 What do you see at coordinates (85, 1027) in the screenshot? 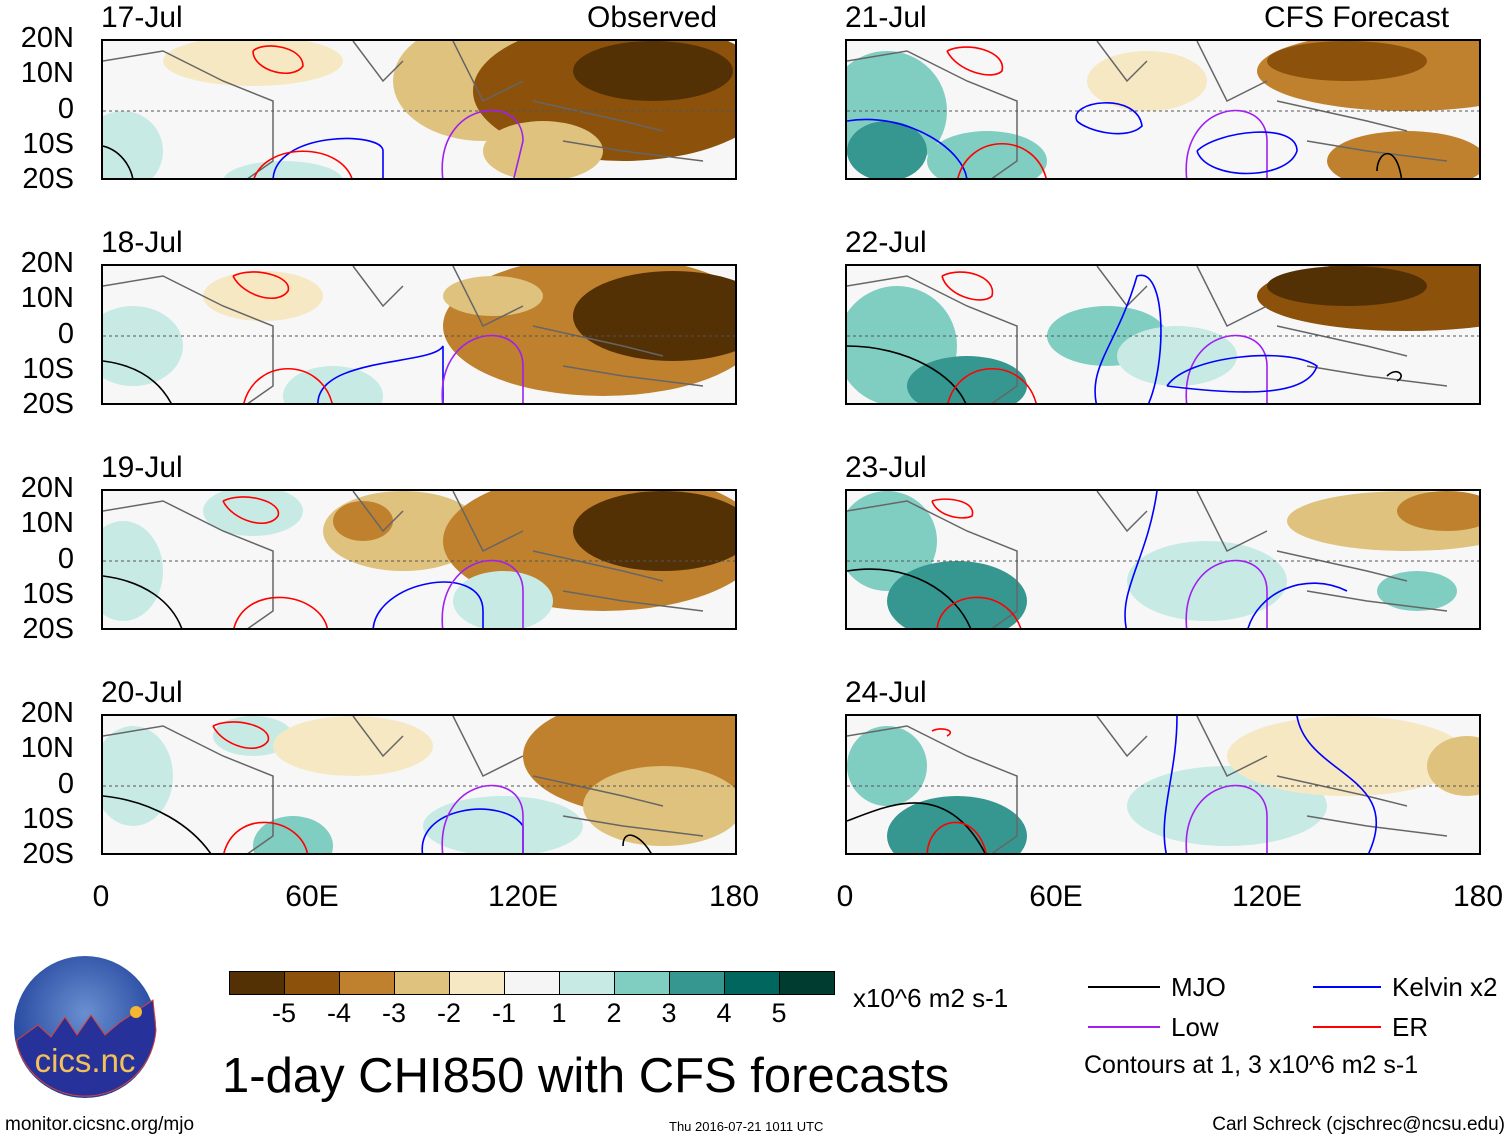
I see `cics-logo: cics.nc` at bounding box center [85, 1027].